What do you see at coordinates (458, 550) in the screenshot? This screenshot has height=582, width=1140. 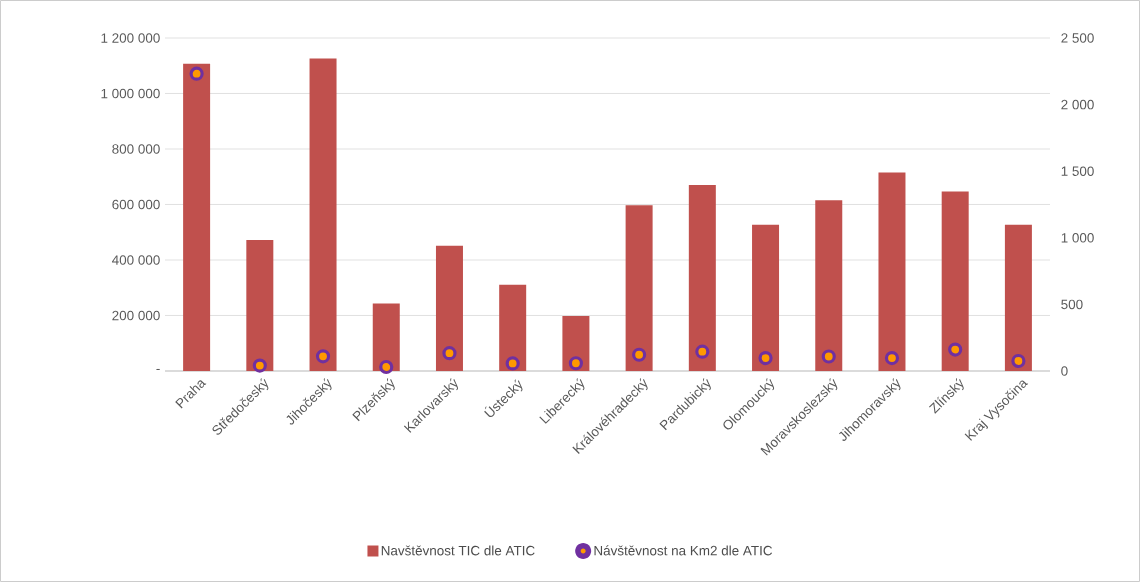 I see `legend-label: Navštěvnost TIC dle ATIC` at bounding box center [458, 550].